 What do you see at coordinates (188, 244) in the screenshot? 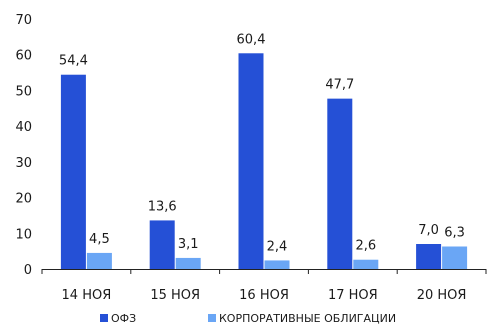
I see `data-label: 3,1` at bounding box center [188, 244].